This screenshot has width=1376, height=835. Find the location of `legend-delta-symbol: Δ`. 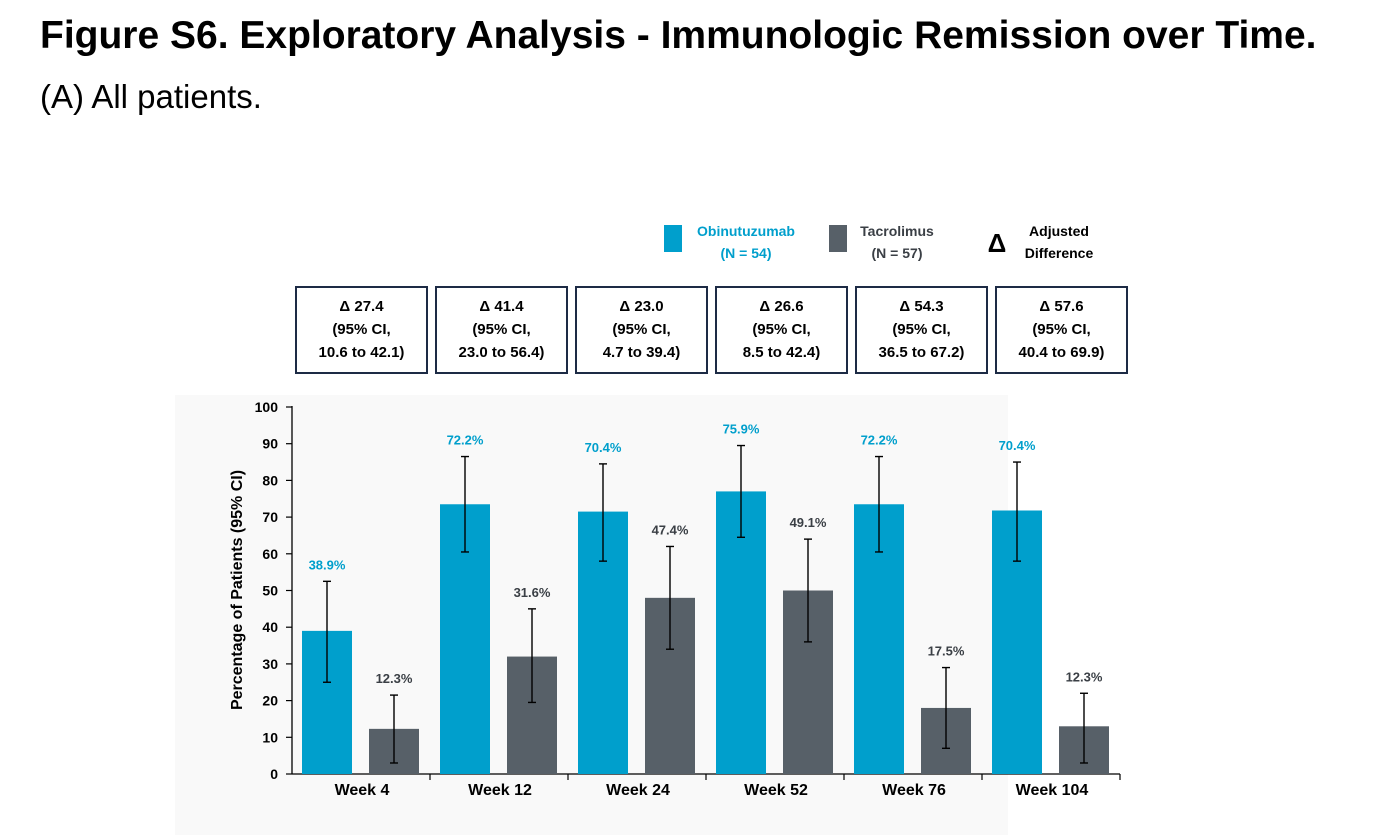

legend-delta-symbol: Δ is located at coordinates (997, 243).